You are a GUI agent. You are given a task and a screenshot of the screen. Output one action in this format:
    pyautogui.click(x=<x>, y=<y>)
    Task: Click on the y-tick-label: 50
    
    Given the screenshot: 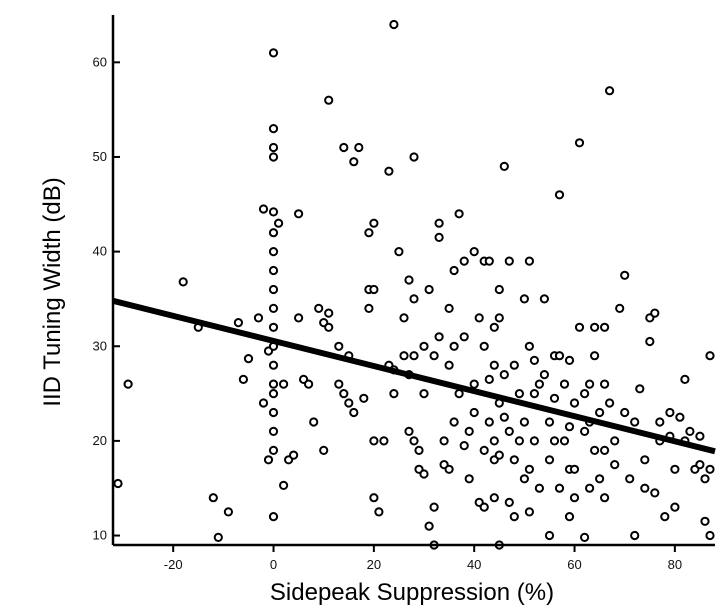 What is the action you would take?
    pyautogui.click(x=100, y=156)
    